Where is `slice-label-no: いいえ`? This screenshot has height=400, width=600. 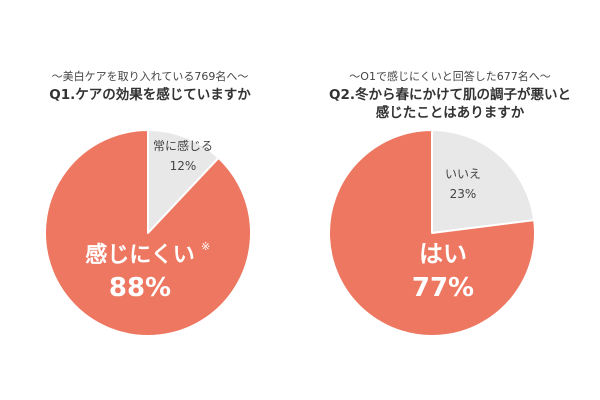 slice-label-no: いいえ is located at coordinates (463, 174).